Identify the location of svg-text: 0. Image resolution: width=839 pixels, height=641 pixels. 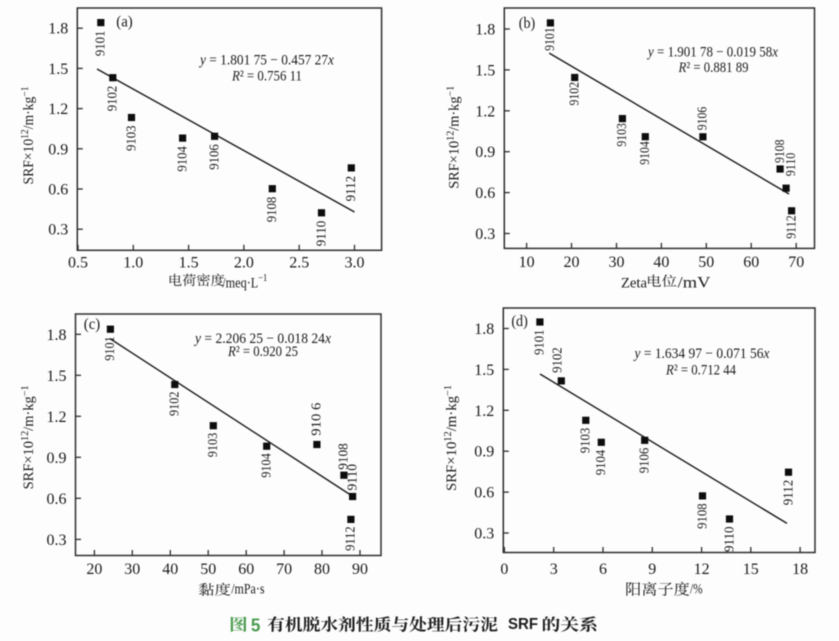
(504, 569).